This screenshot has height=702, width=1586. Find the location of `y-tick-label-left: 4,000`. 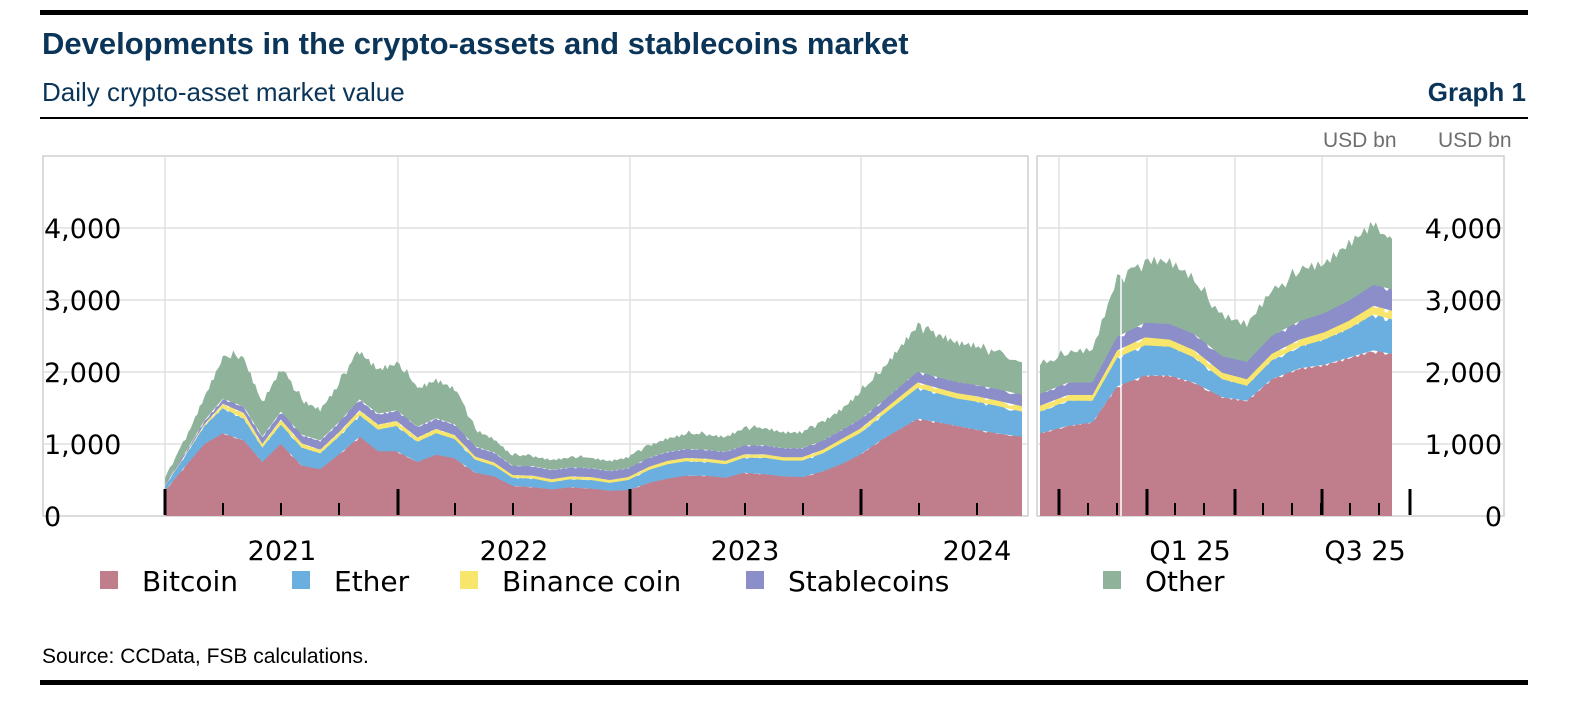

y-tick-label-left: 4,000 is located at coordinates (82, 229).